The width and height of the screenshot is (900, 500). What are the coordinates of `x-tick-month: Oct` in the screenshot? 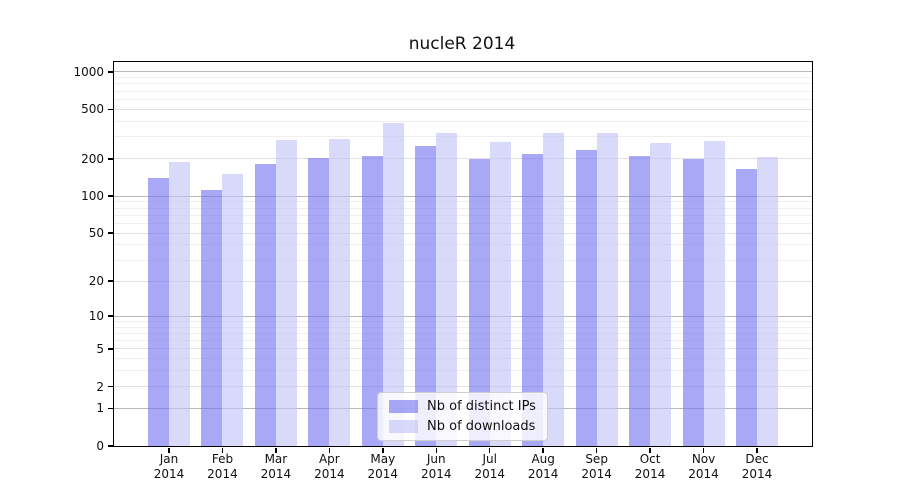 It's located at (650, 459).